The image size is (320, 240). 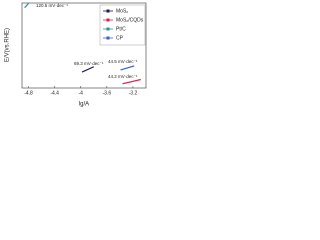 I want to click on annotation: 44.5 mV·dec⁻¹, so click(x=123, y=61).